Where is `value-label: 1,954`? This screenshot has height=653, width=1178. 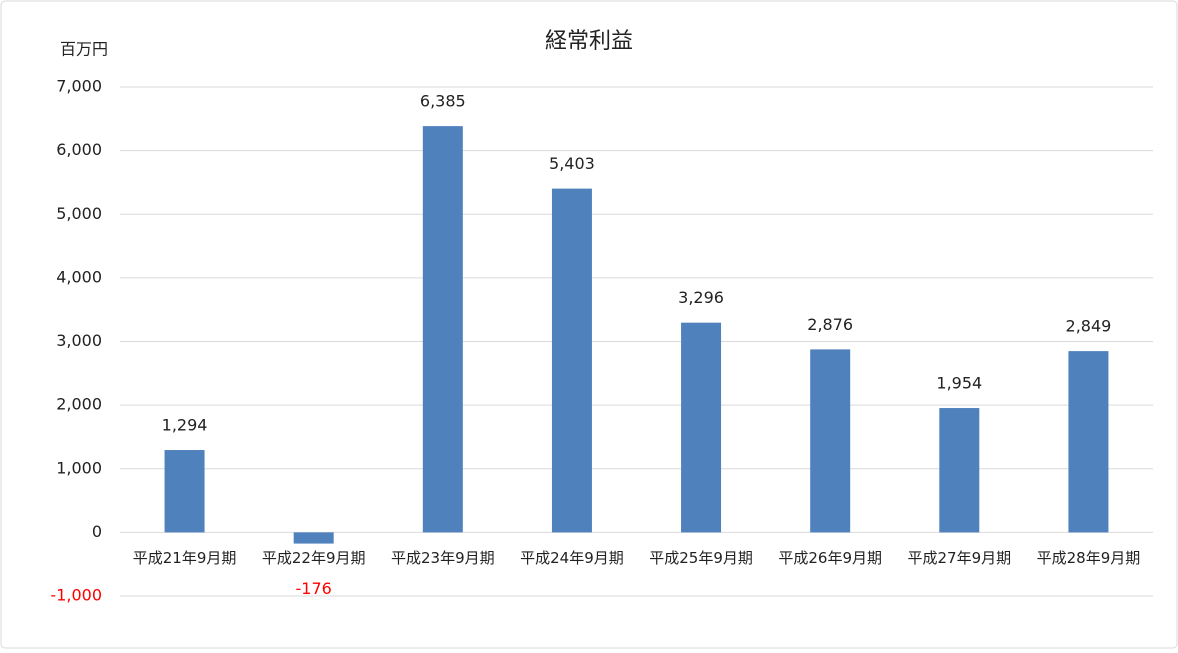
value-label: 1,954 is located at coordinates (959, 383).